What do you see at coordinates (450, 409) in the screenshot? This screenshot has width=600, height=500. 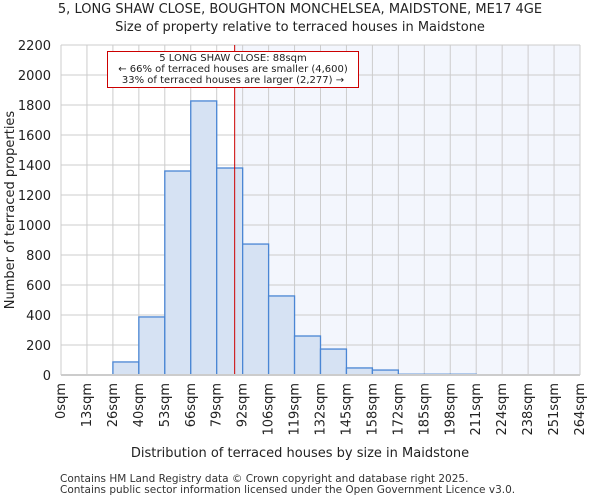 I see `x-tick-label: 198sqm` at bounding box center [450, 409].